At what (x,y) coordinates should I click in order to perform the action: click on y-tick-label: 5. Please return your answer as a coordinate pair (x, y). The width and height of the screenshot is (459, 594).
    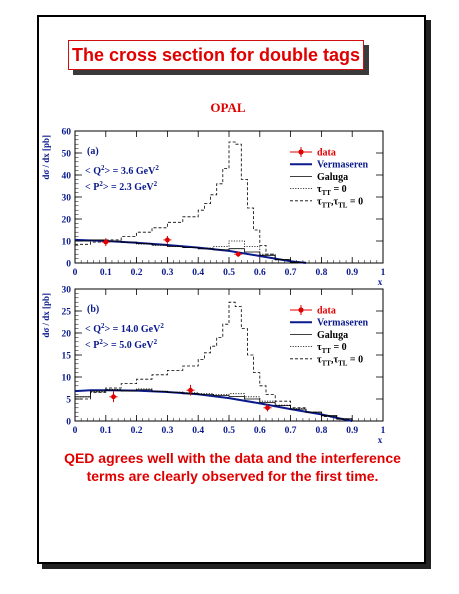
    Looking at the image, I should click on (68, 401).